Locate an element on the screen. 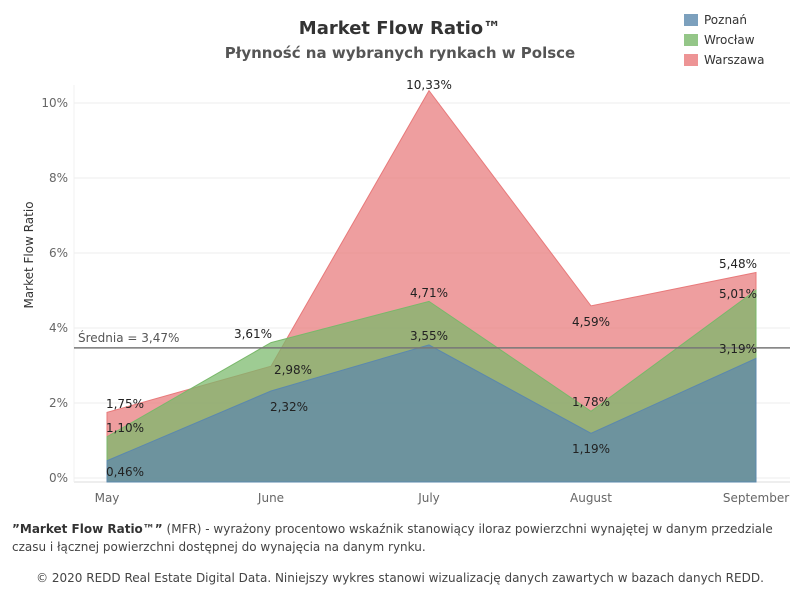 This screenshot has width=800, height=600. legend-item-warszawa: Warszawa is located at coordinates (724, 60).